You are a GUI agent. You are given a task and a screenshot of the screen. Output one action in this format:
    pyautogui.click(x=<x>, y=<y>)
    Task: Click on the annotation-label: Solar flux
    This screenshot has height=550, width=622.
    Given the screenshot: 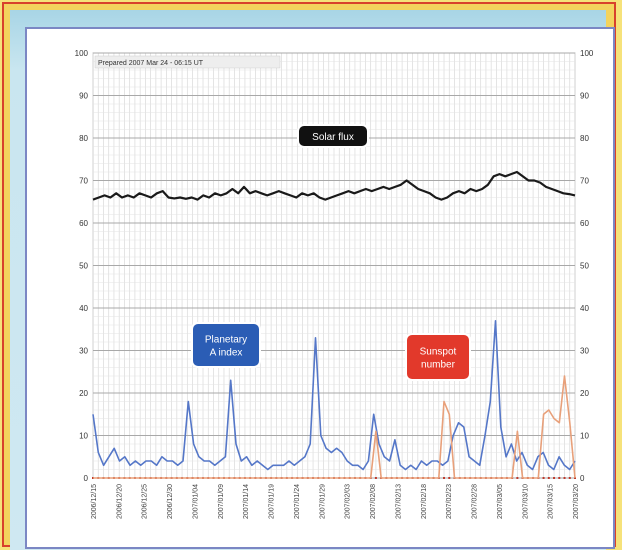 What is the action you would take?
    pyautogui.click(x=333, y=137)
    